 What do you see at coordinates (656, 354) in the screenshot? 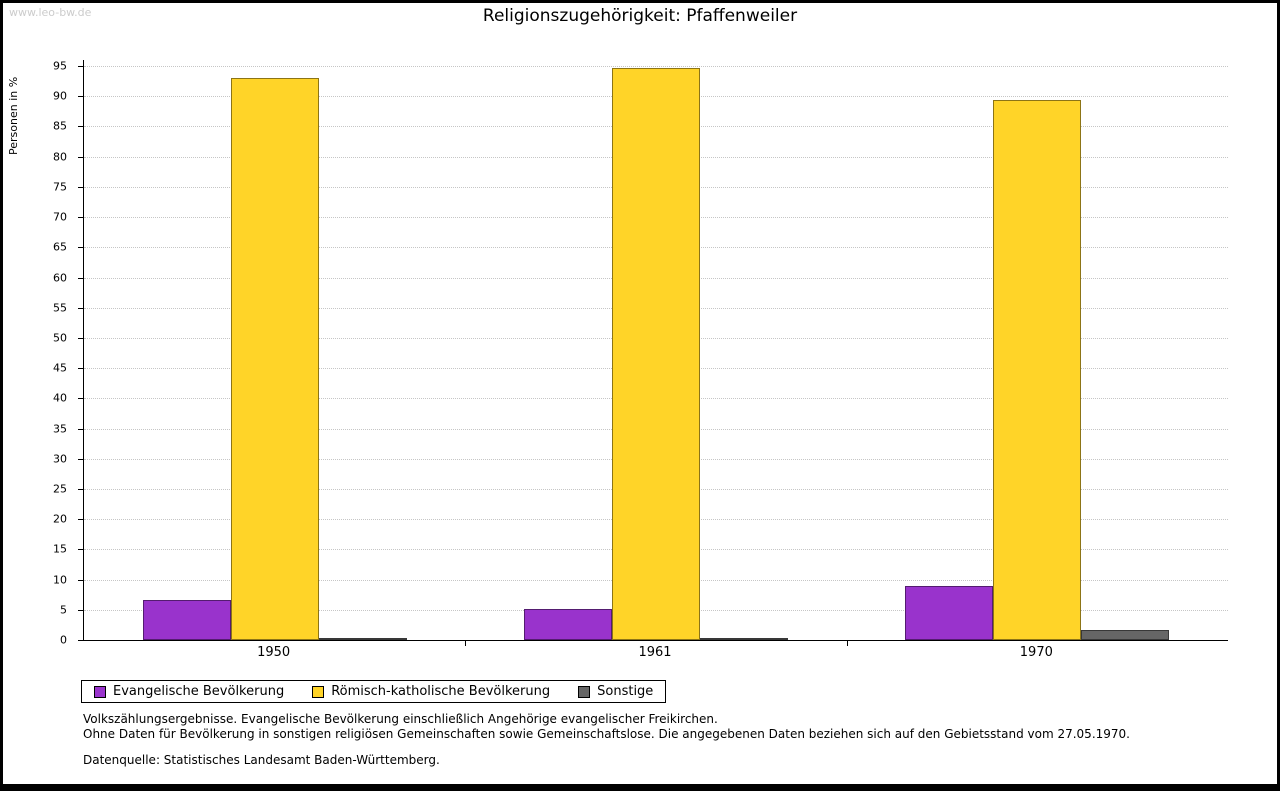
I see `bar-roemisch-katholische-bevoelkerung-1961` at bounding box center [656, 354].